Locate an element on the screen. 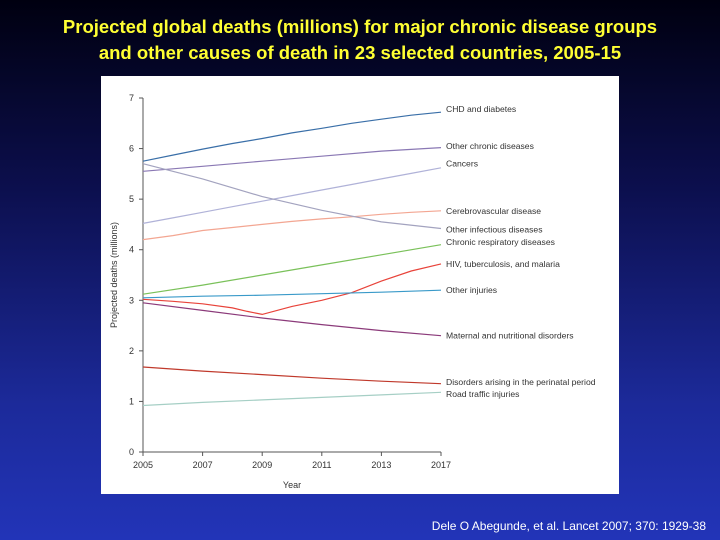 The width and height of the screenshot is (720, 540). series-label-11: Road traffic injuries is located at coordinates (482, 394).